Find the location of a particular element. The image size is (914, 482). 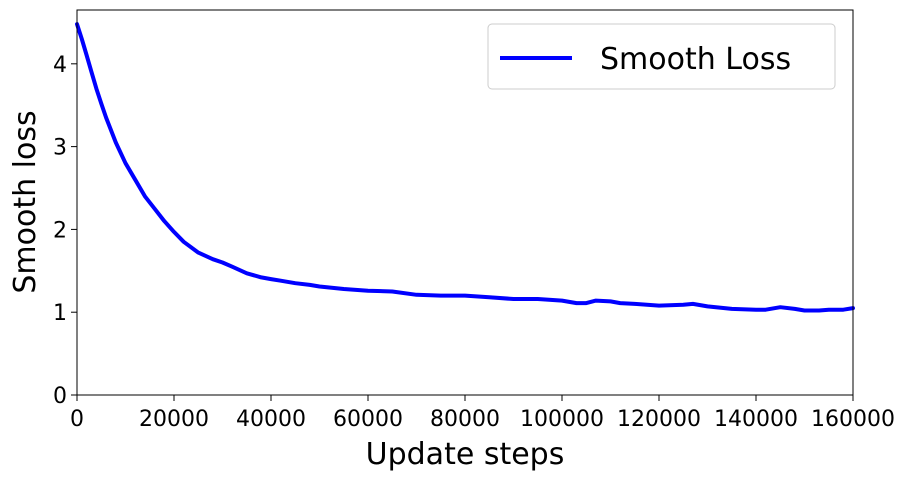

x-tick-label: 60000 is located at coordinates (368, 419).